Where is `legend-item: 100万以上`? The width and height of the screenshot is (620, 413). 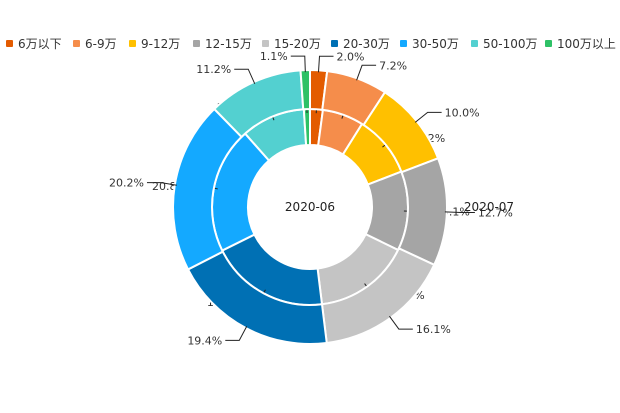
legend-item: 100万以上 is located at coordinates (580, 43).